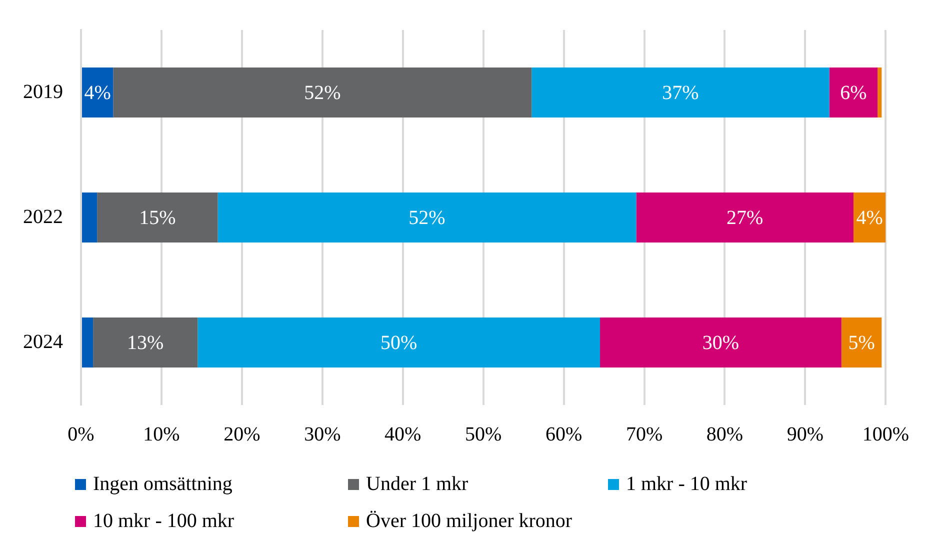 The height and width of the screenshot is (538, 927). Describe the element at coordinates (563, 434) in the screenshot. I see `x-tick-label: 60%` at that location.